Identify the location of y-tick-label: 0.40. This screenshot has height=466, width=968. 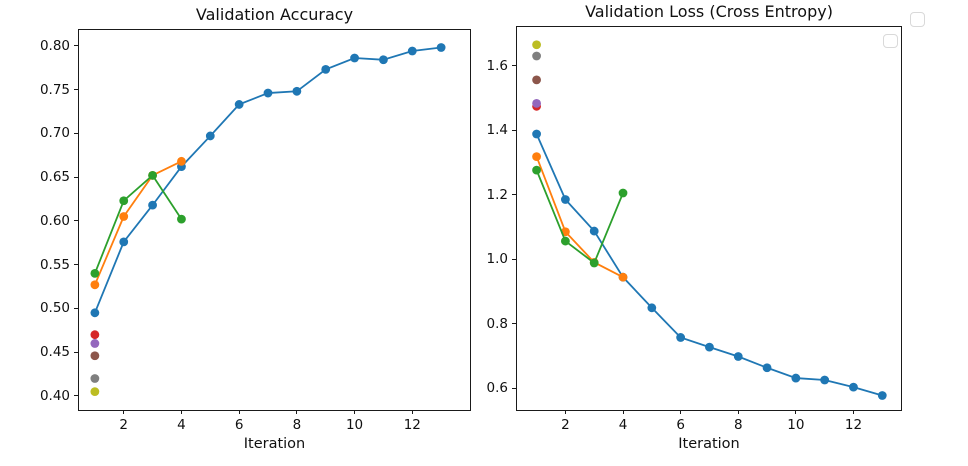
(54, 395).